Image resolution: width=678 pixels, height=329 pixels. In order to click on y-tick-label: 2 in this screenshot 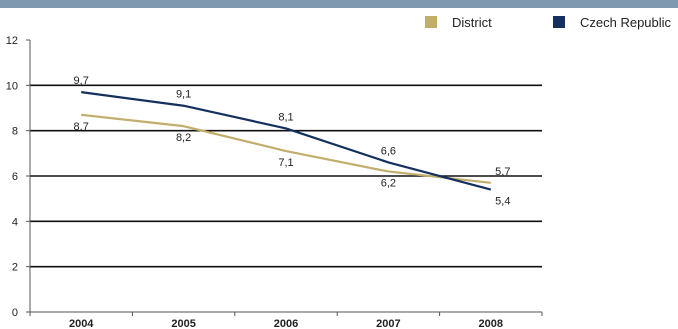, I will do `click(15, 268)`.